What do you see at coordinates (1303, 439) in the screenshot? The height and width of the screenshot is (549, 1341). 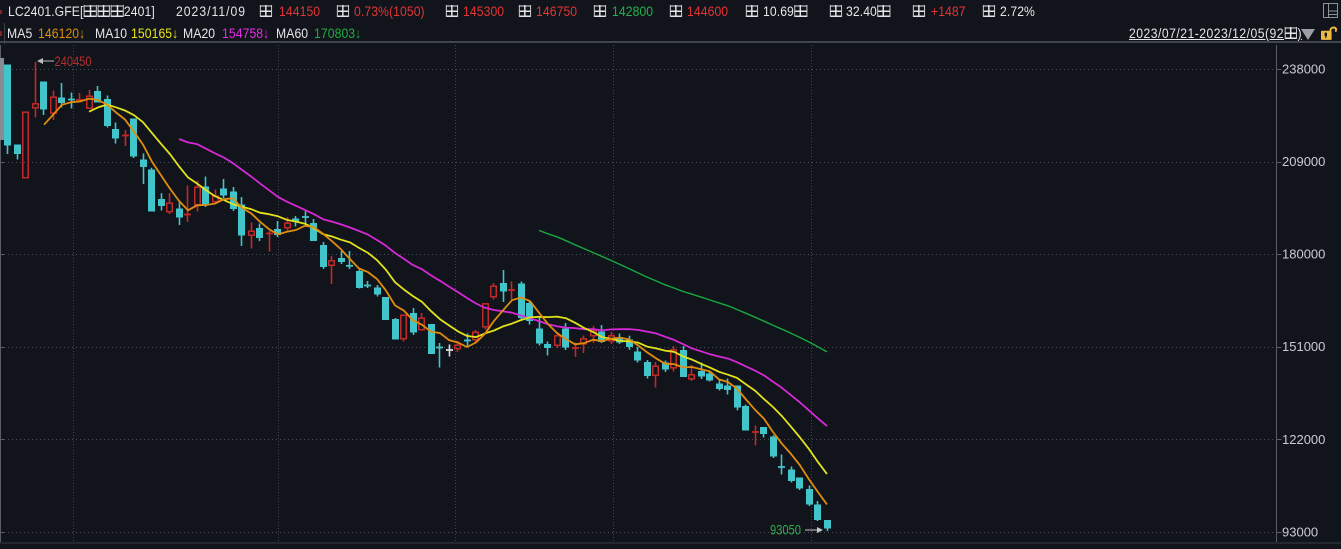 I see `svg-text: 122000` at bounding box center [1303, 439].